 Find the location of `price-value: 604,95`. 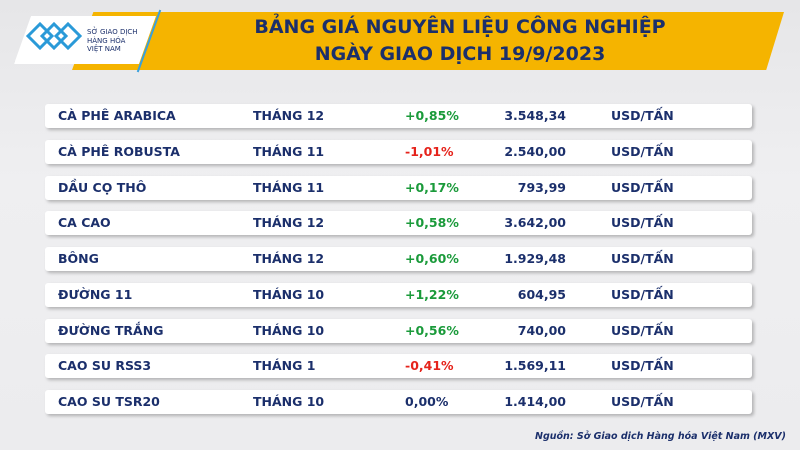

price-value: 604,95 is located at coordinates (541, 294).